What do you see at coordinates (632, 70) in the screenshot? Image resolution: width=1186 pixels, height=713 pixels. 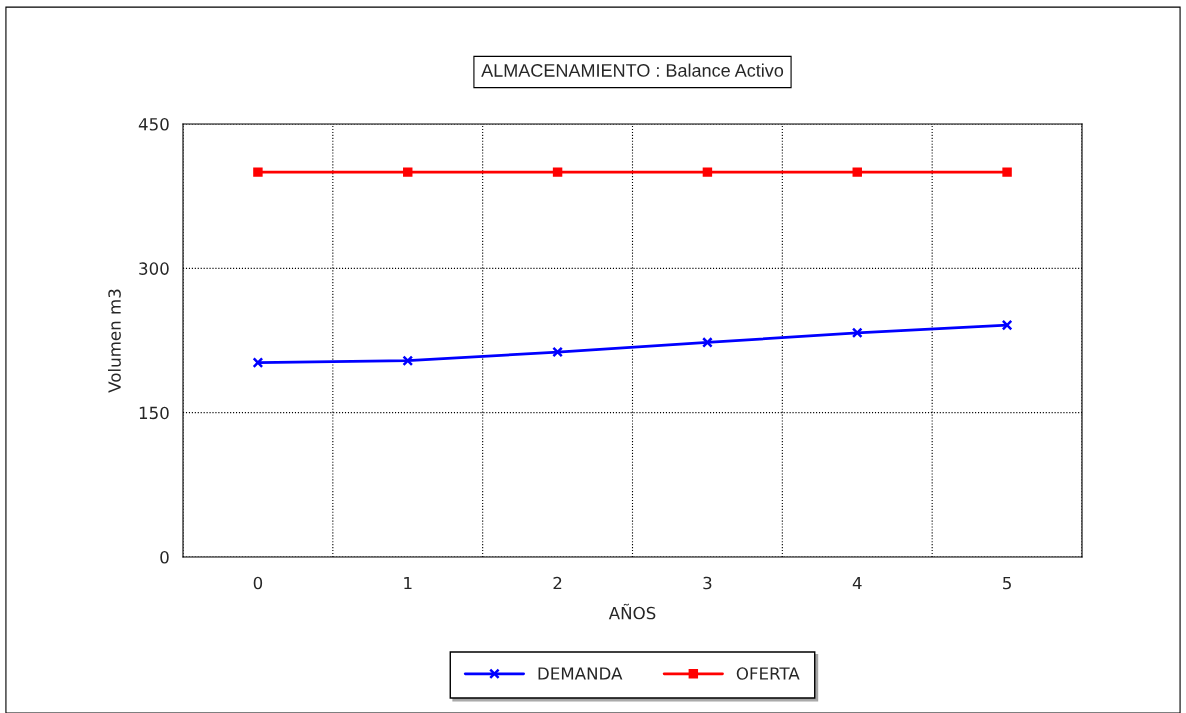 I see `chart-title: ALMACENAMIENTO : Balance Activo` at bounding box center [632, 70].